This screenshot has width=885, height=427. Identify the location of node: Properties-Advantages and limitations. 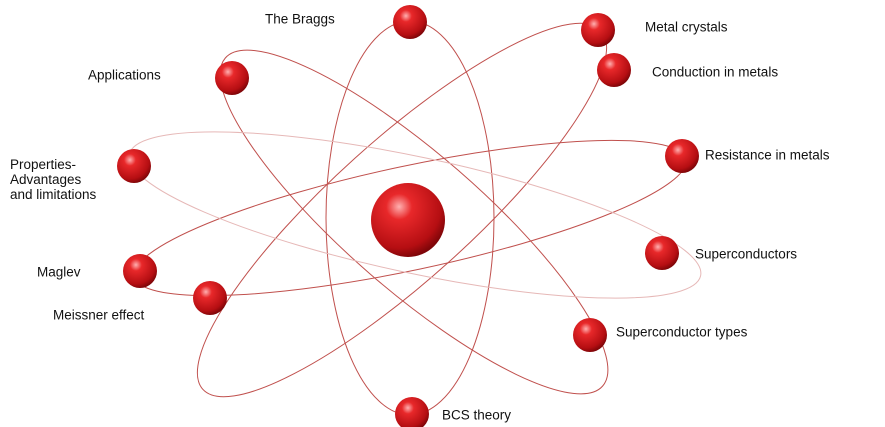
(80, 175).